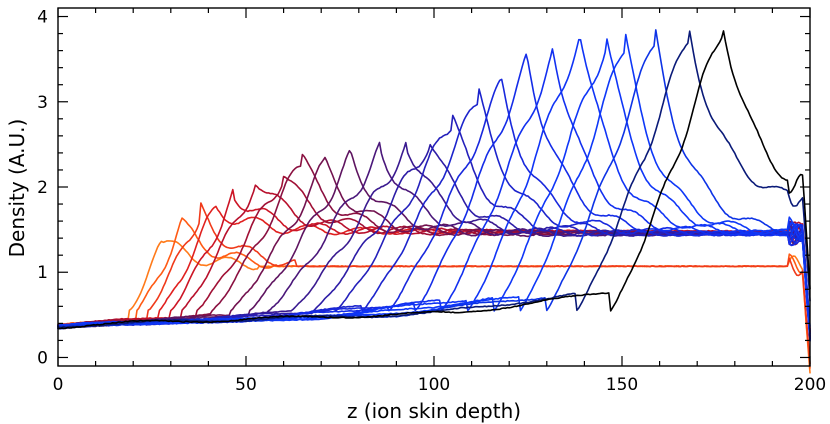 Image resolution: width=830 pixels, height=424 pixels. I want to click on y-tick-label: 3, so click(42, 103).